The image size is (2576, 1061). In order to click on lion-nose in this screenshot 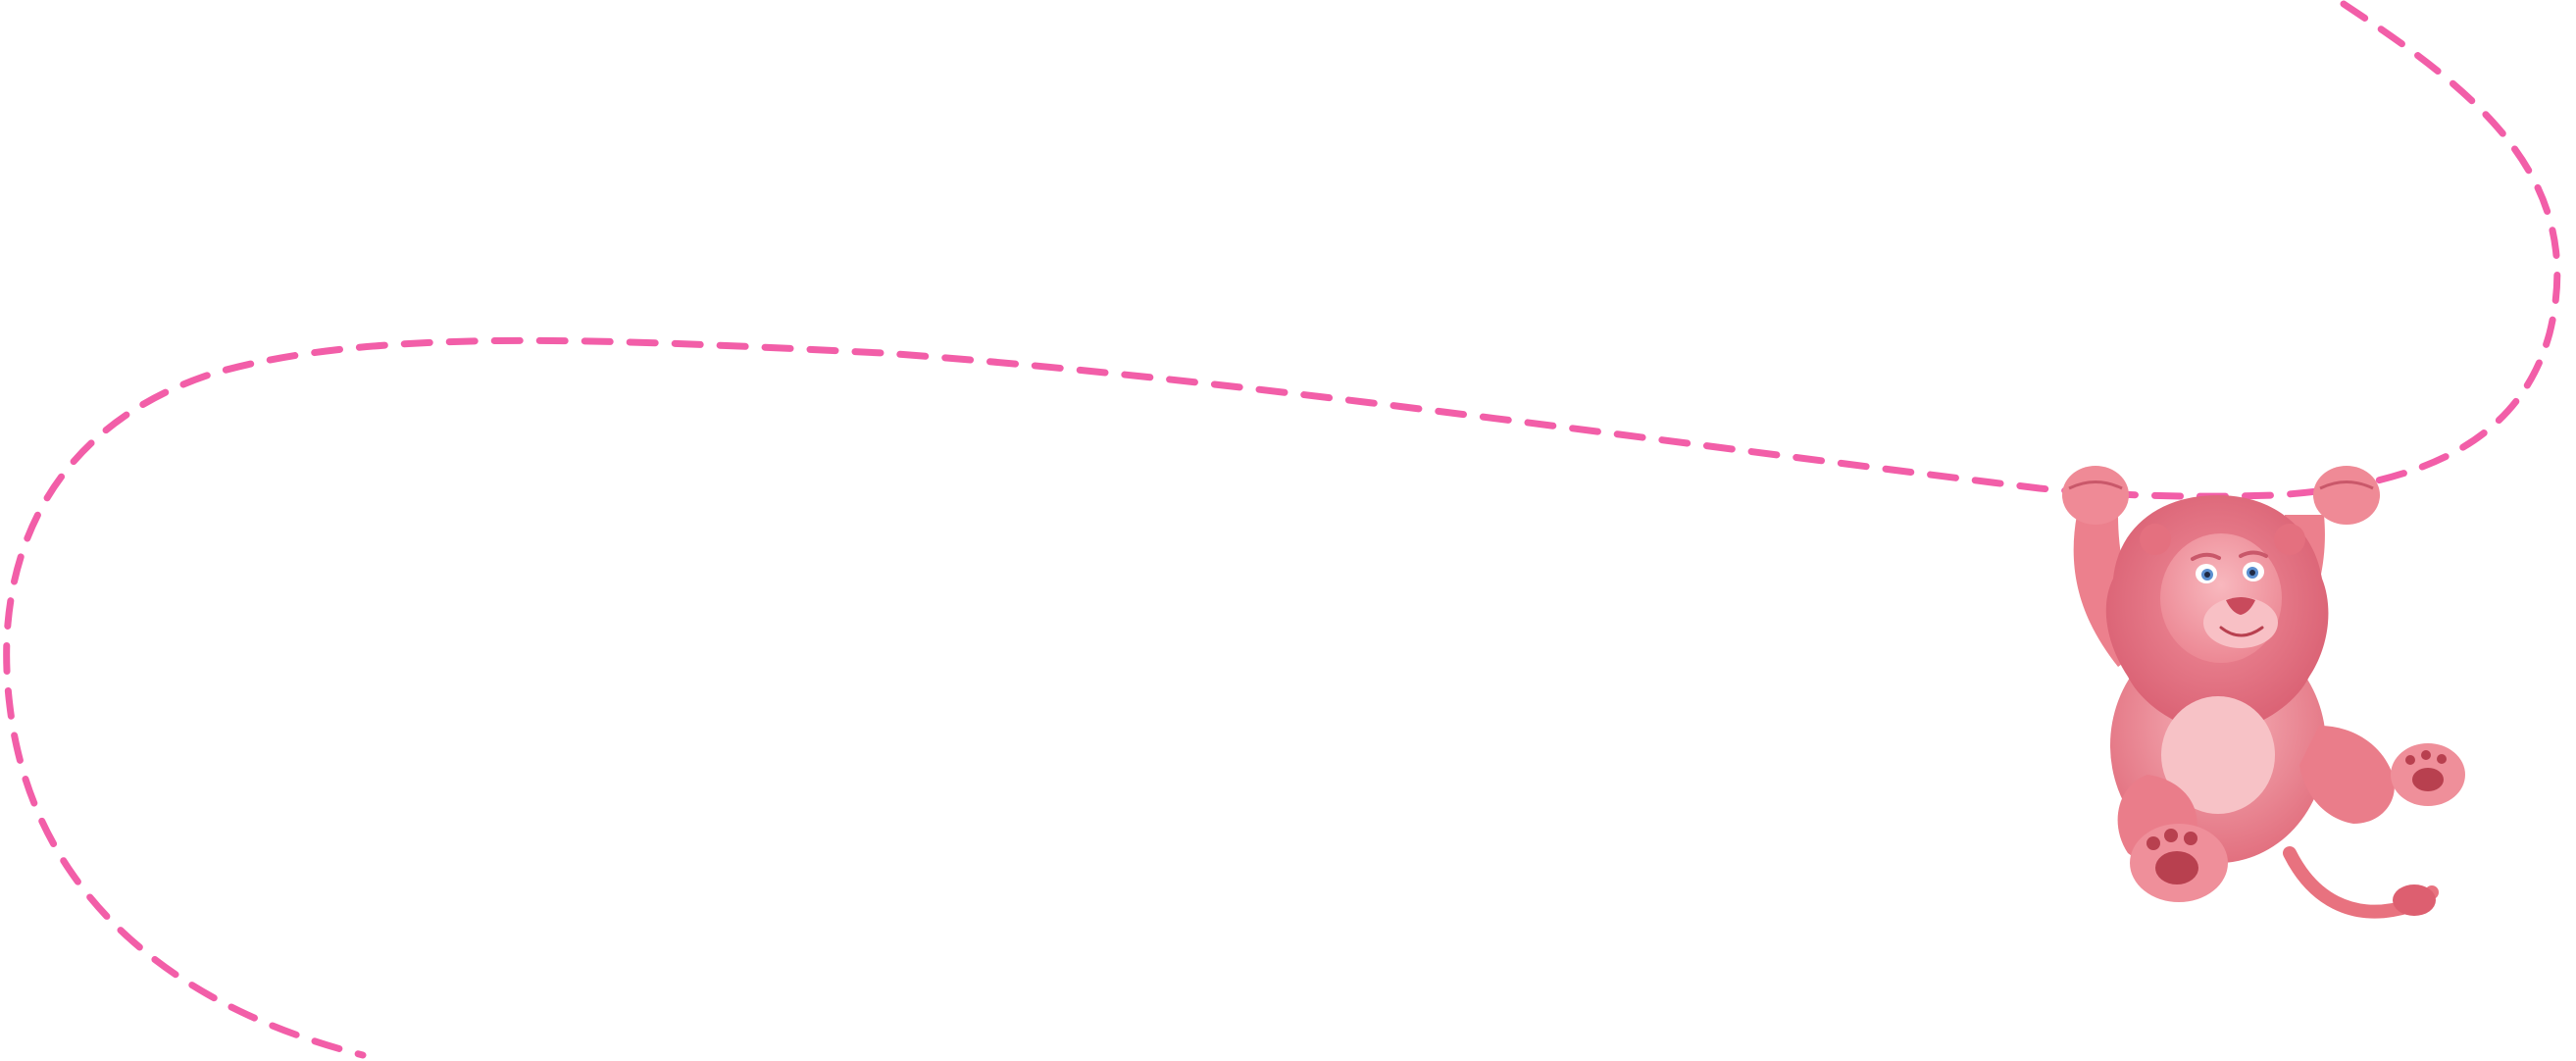, I will do `click(2241, 606)`.